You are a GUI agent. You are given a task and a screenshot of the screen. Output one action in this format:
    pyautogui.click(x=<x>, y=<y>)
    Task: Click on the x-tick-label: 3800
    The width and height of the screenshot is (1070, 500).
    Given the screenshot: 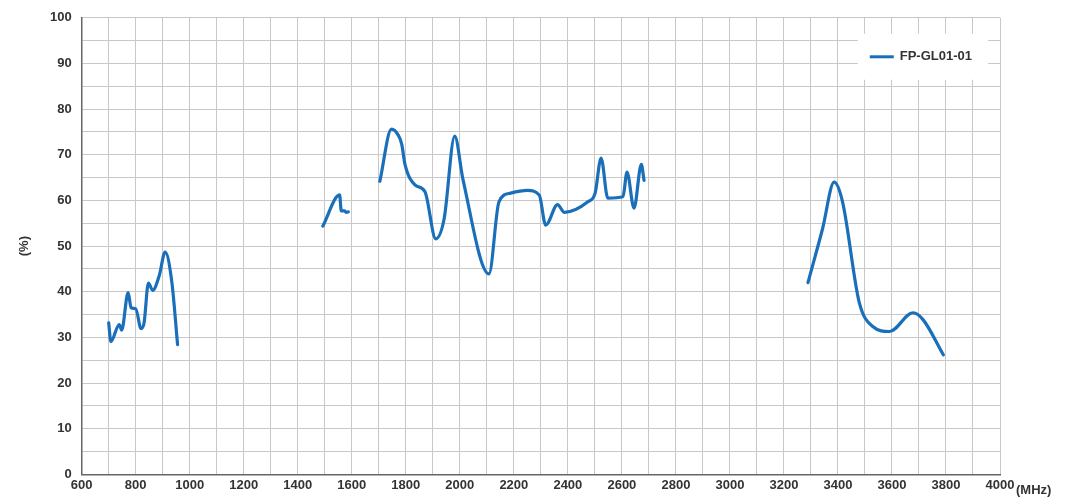 What is the action you would take?
    pyautogui.click(x=946, y=484)
    